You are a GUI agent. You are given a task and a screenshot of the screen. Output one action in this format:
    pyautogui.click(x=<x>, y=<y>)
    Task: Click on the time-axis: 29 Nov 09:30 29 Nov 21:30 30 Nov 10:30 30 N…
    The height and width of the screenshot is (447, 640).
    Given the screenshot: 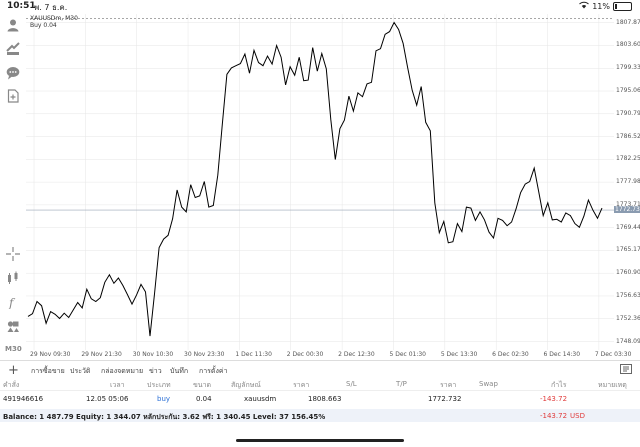 What is the action you would take?
    pyautogui.click(x=333, y=355)
    